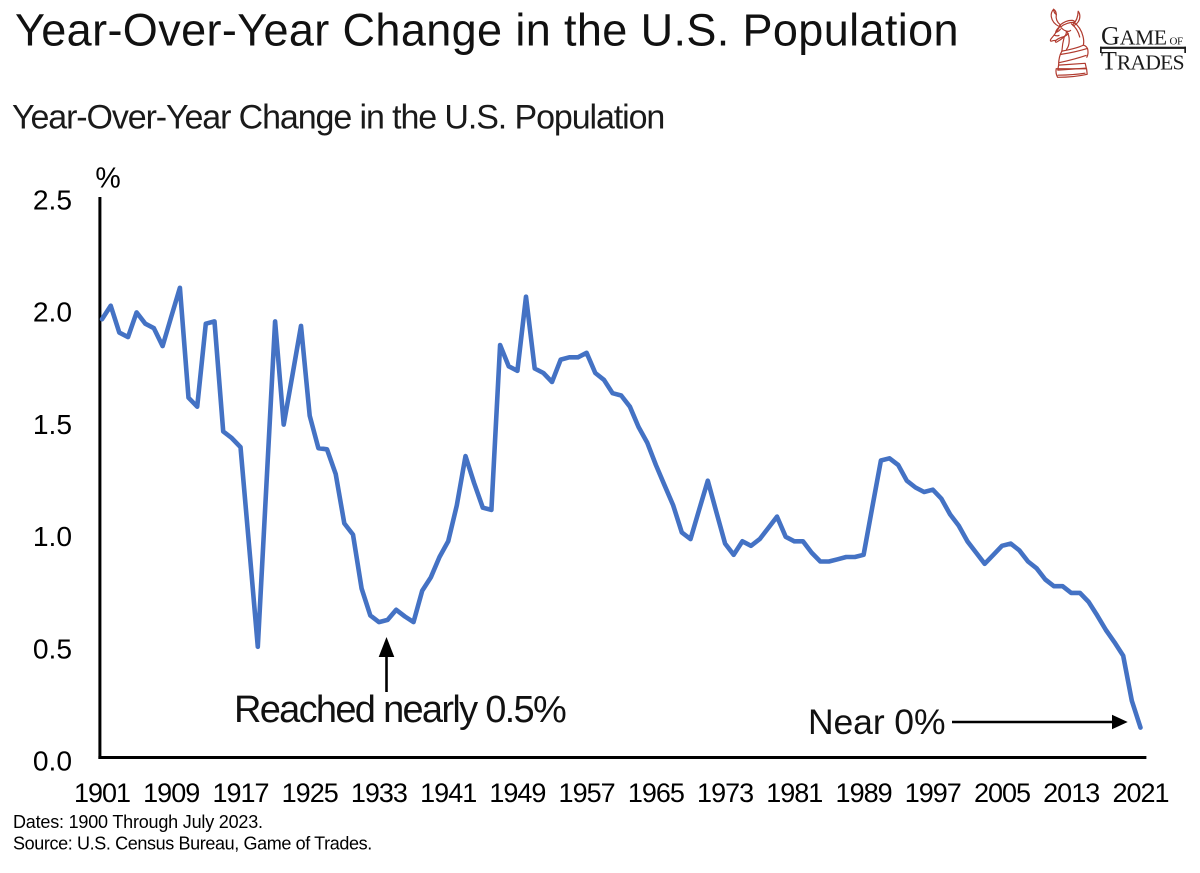  I want to click on svg-text: 2.0, so click(52, 312).